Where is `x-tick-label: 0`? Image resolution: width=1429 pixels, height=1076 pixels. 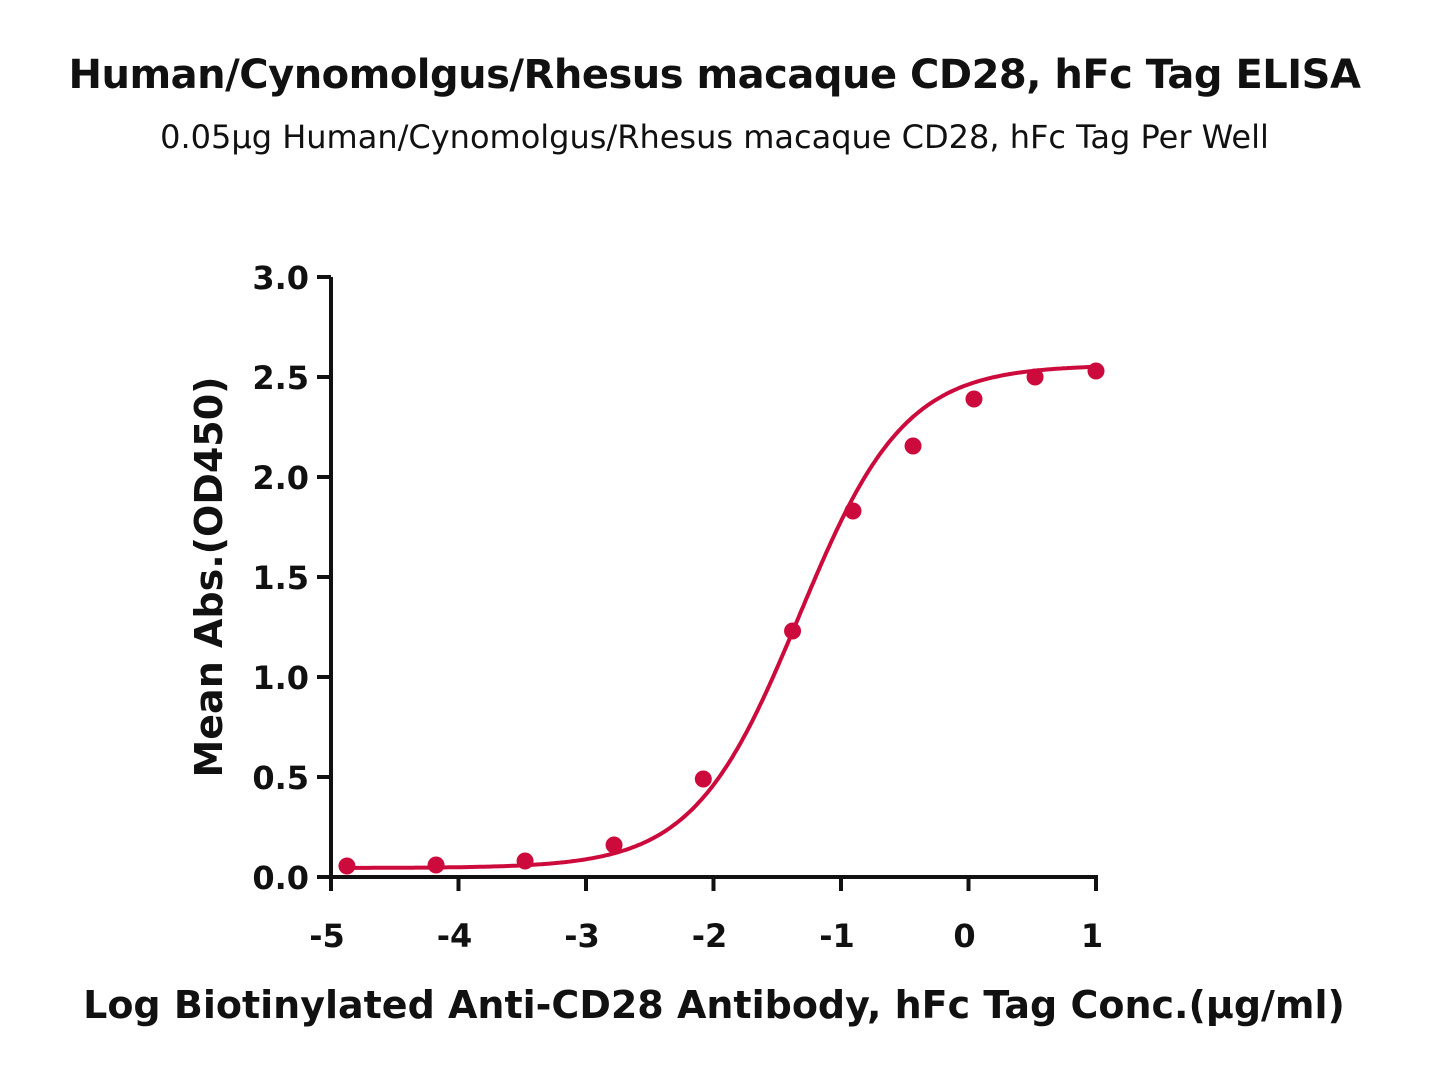
x-tick-label: 0 is located at coordinates (964, 936).